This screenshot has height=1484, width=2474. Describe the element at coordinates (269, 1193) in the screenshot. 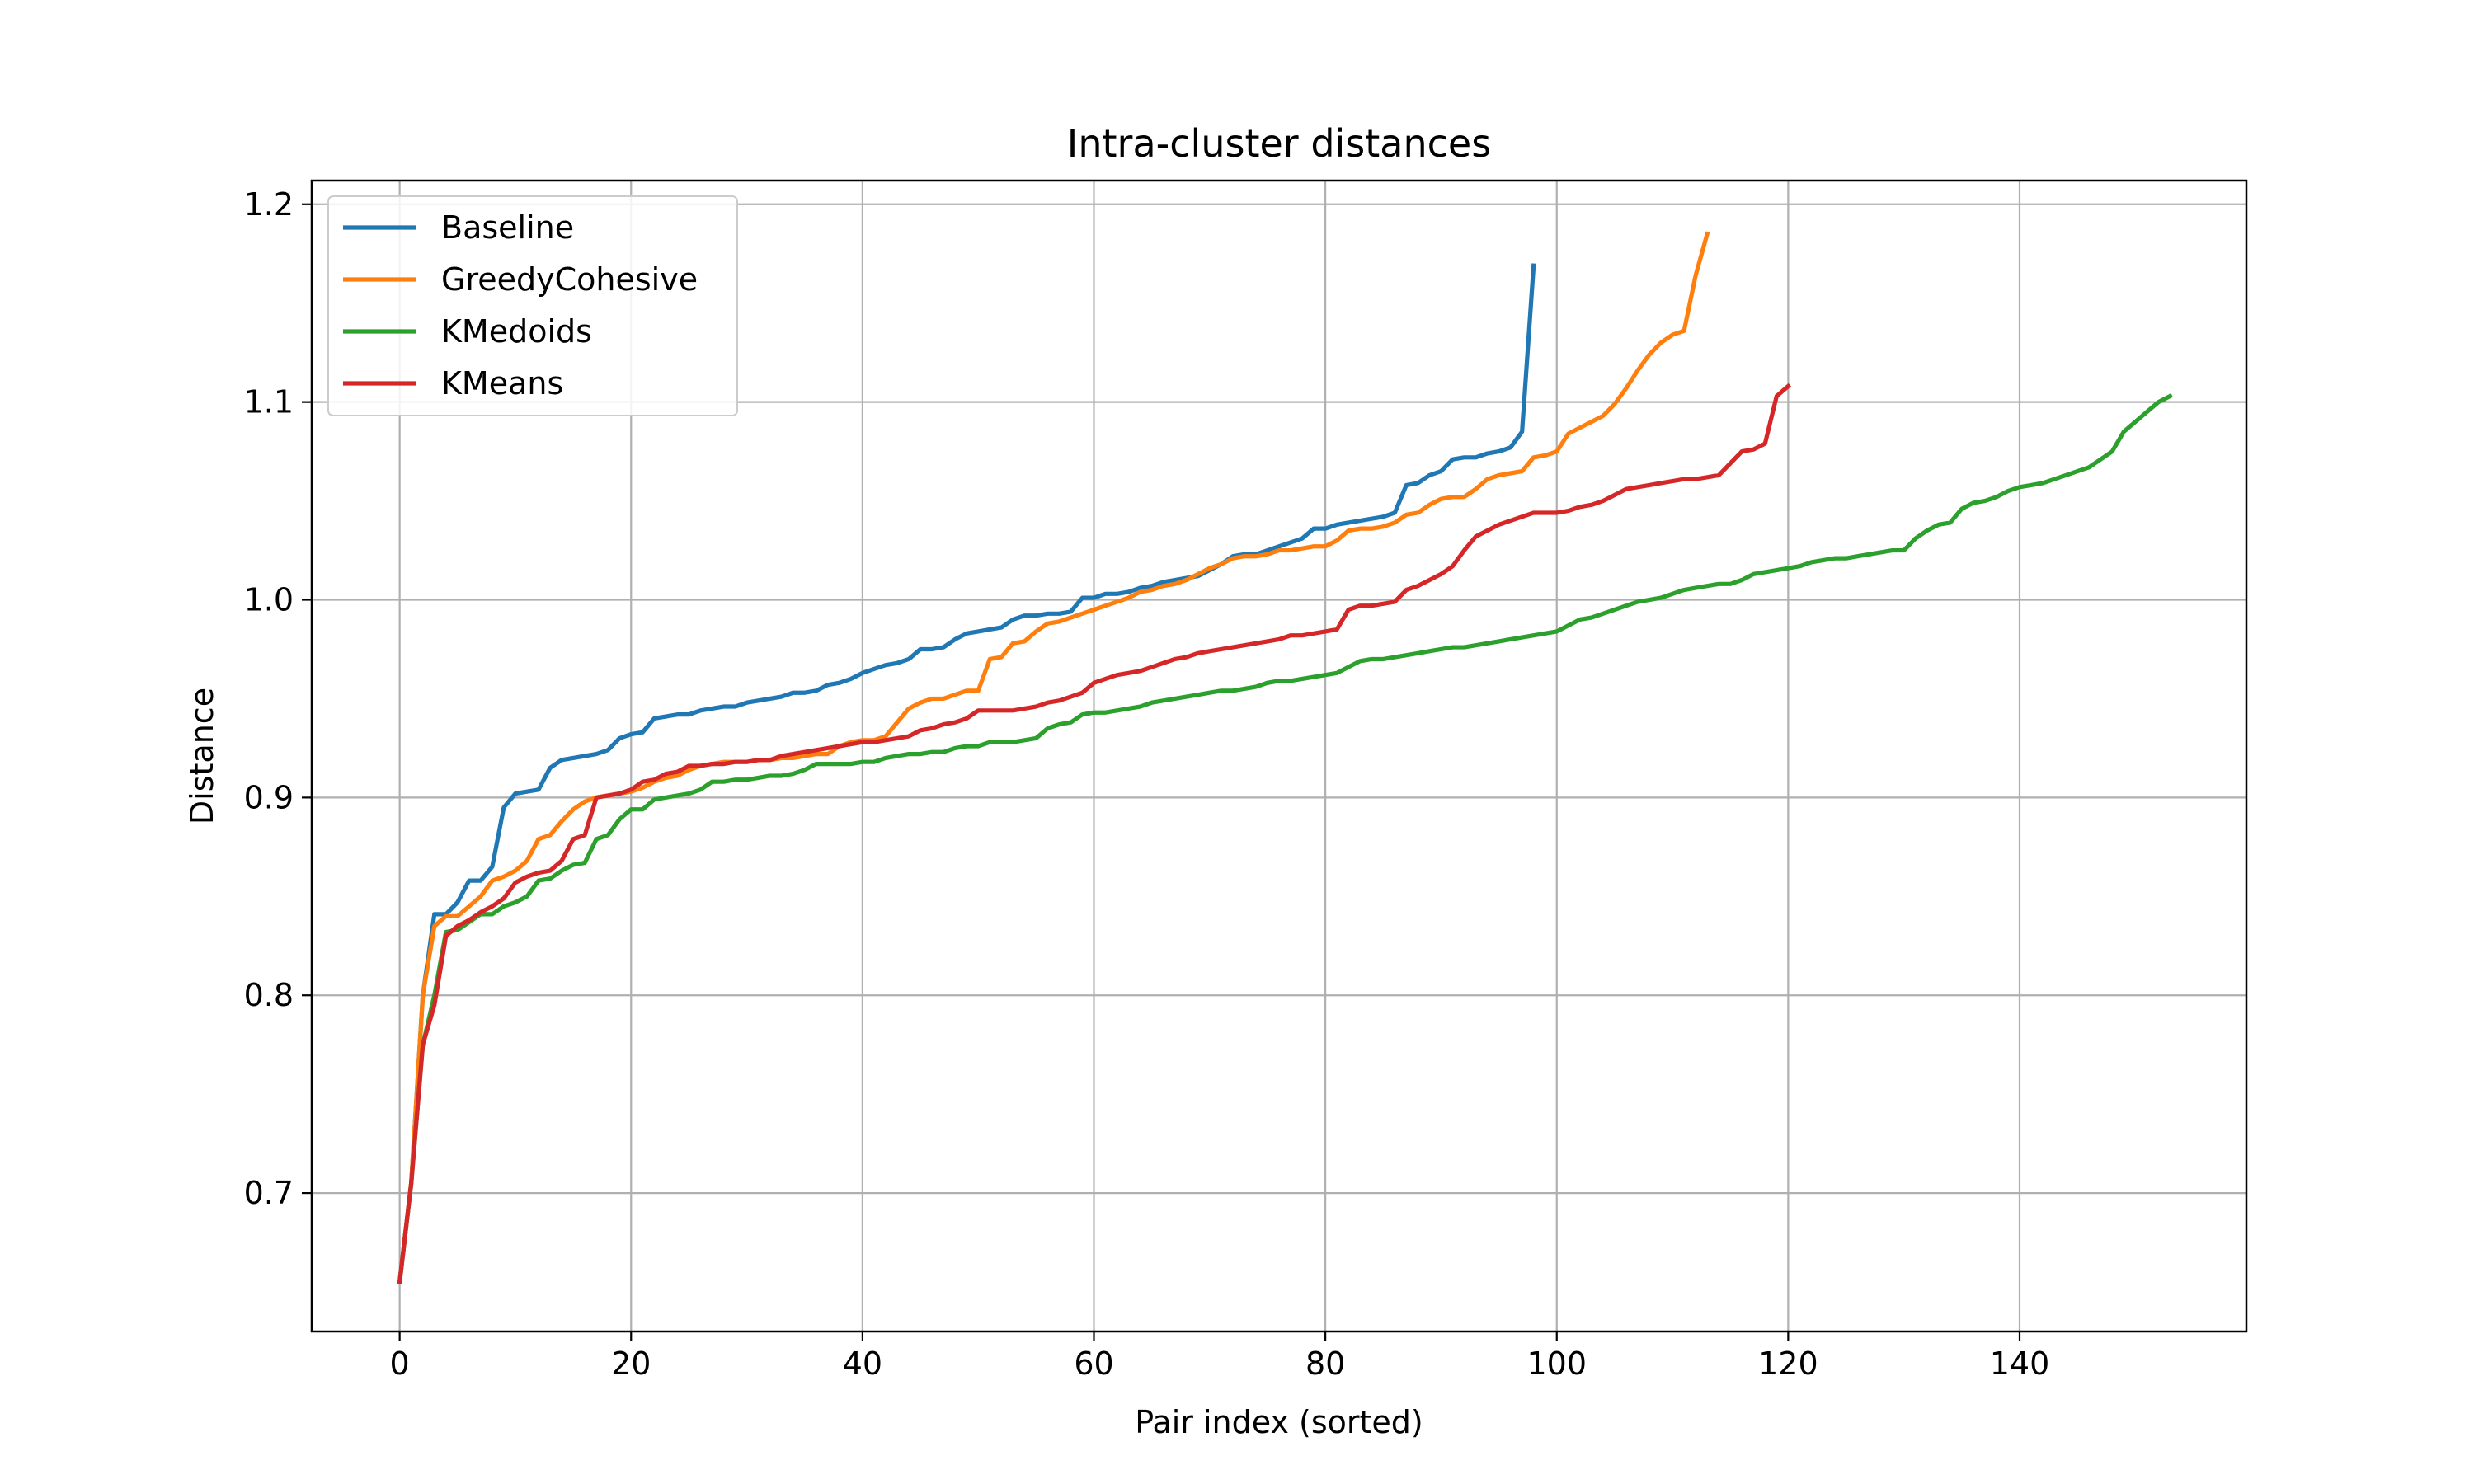

I see `y-tick-label: 0.7` at that location.